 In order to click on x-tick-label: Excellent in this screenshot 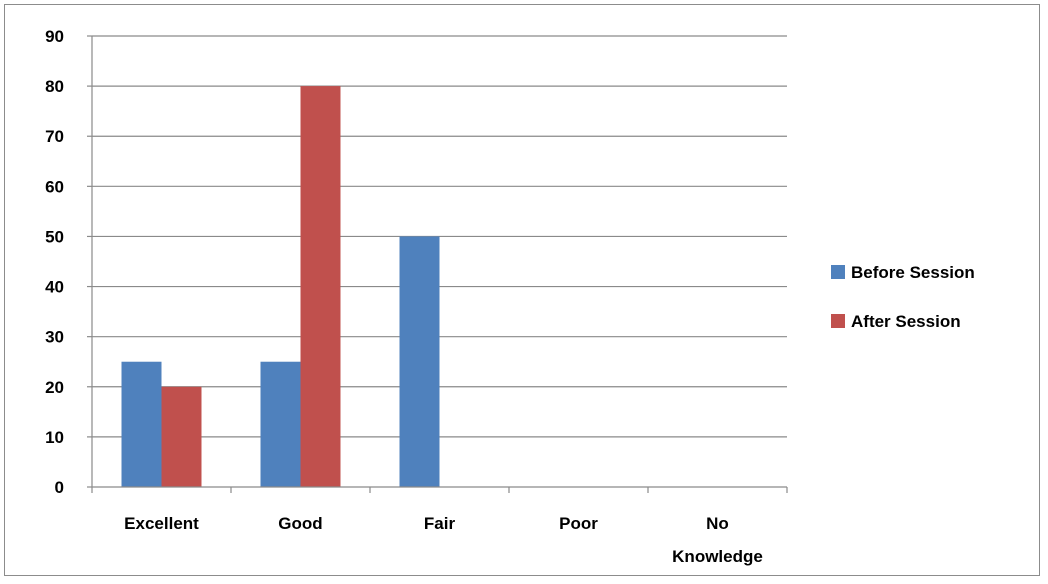, I will do `click(161, 523)`.